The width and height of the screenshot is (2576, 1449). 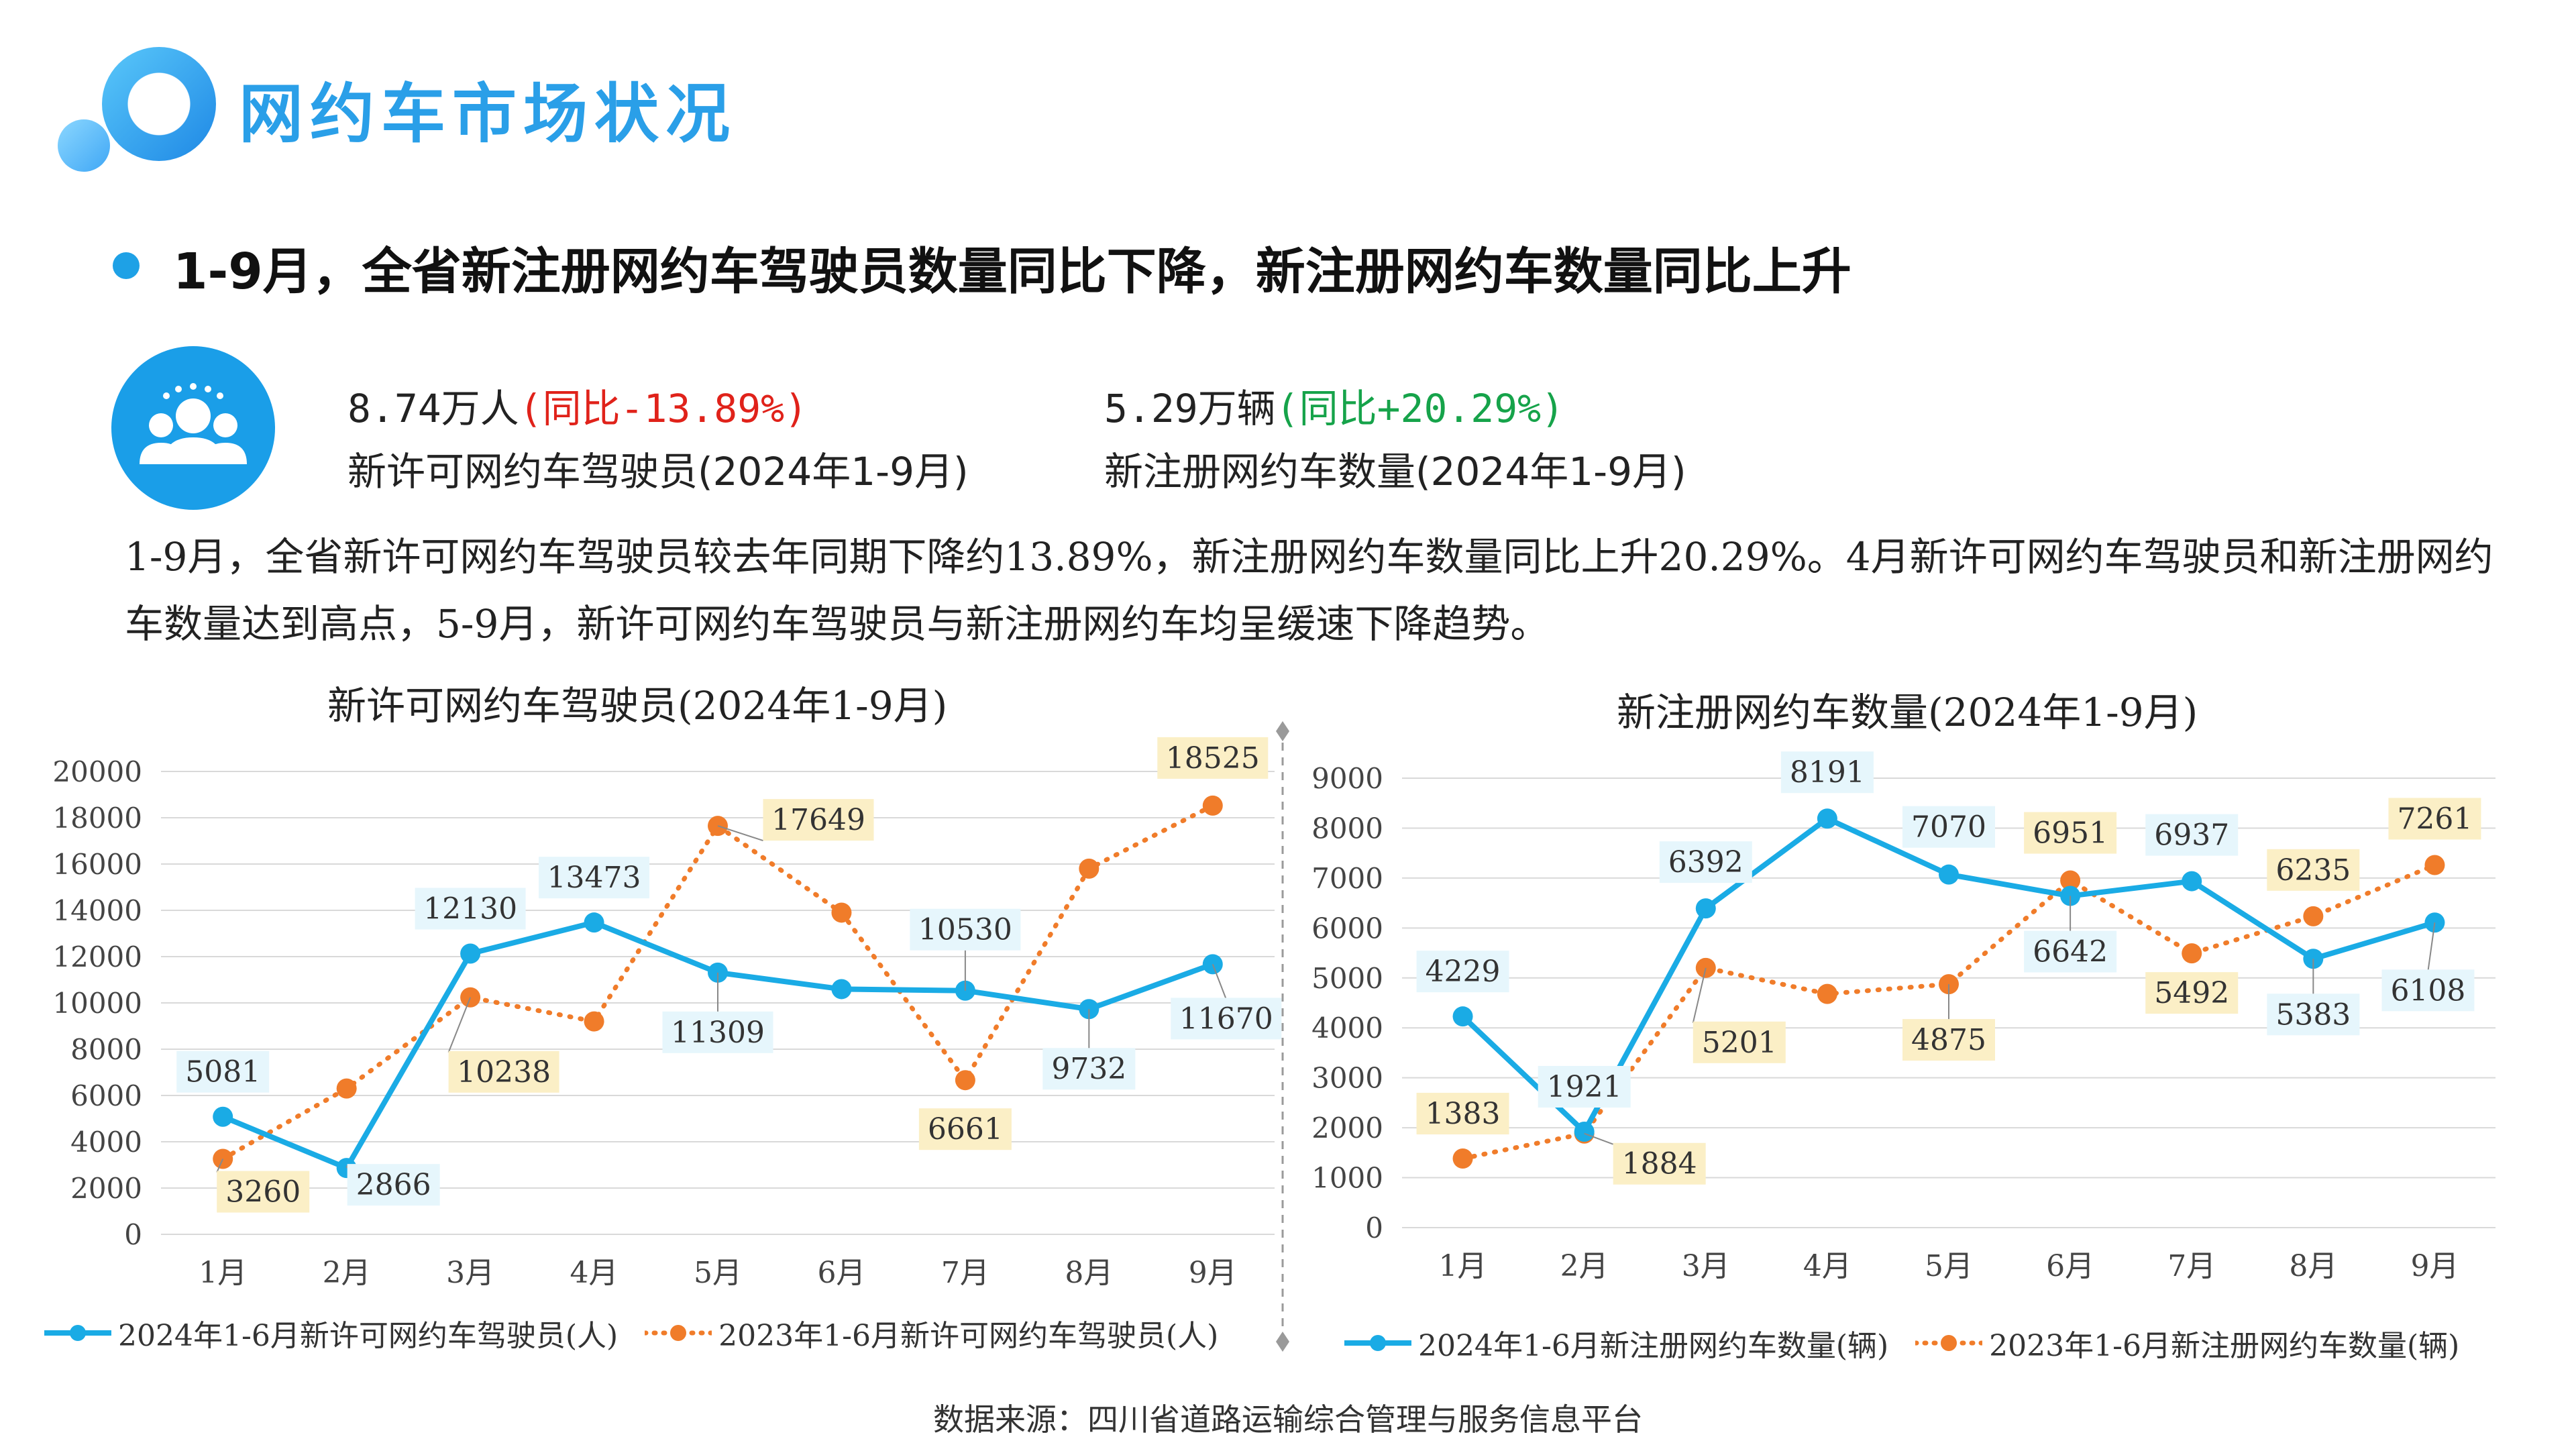 I want to click on y-tick-label: 4000, so click(x=106, y=1142).